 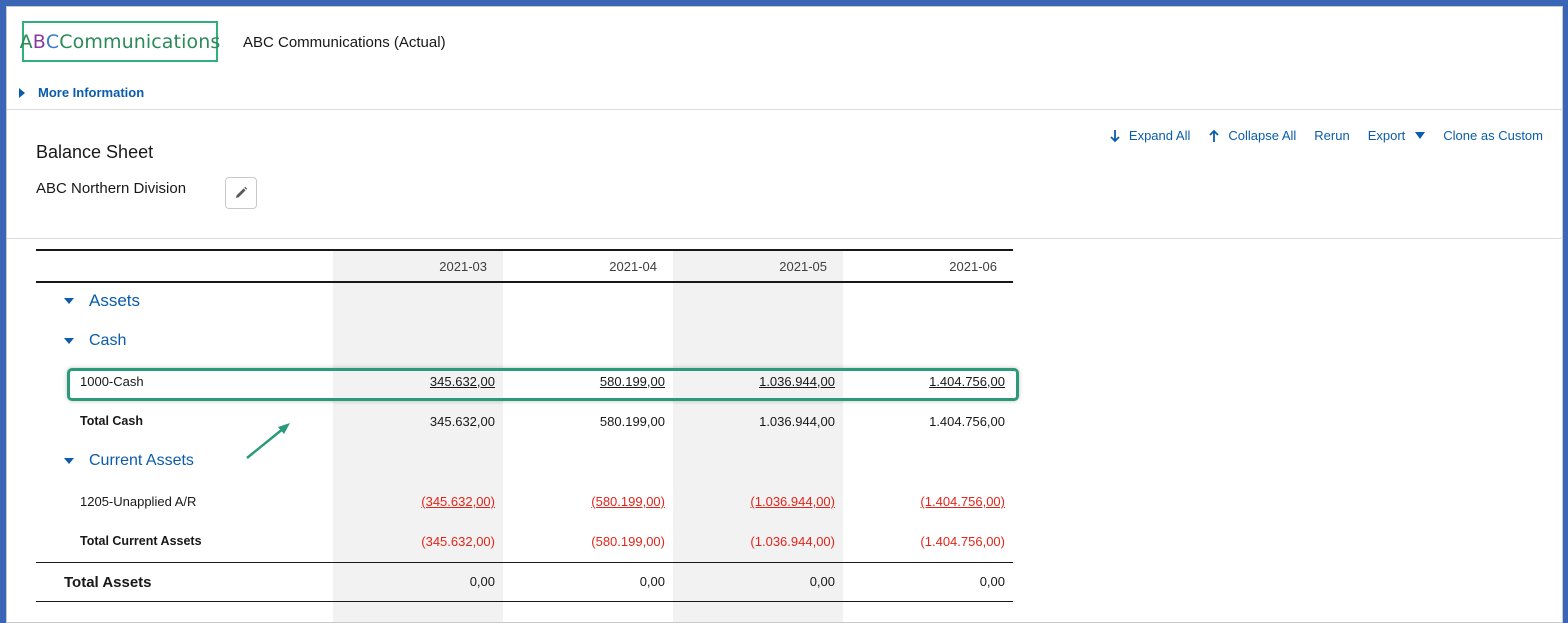 What do you see at coordinates (95, 341) in the screenshot?
I see `section-cash: Cash` at bounding box center [95, 341].